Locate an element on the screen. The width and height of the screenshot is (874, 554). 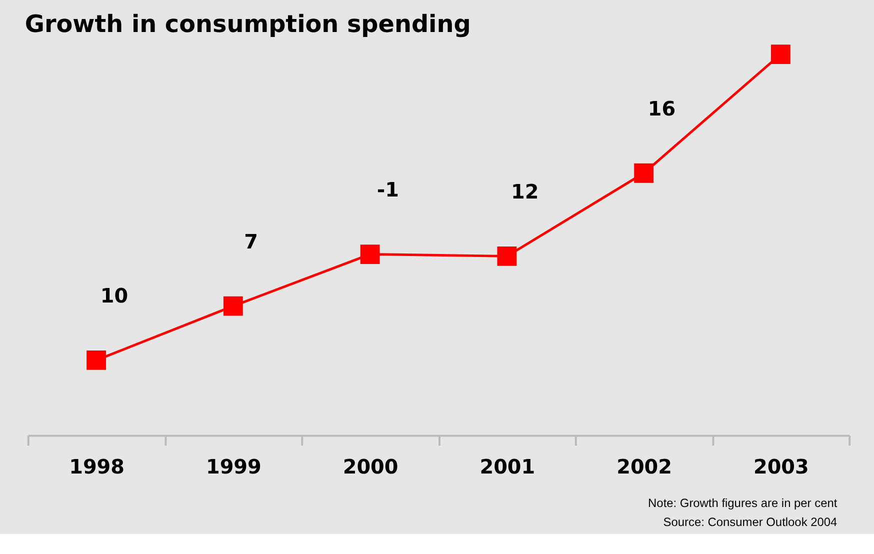
annotation: 7 is located at coordinates (251, 242).